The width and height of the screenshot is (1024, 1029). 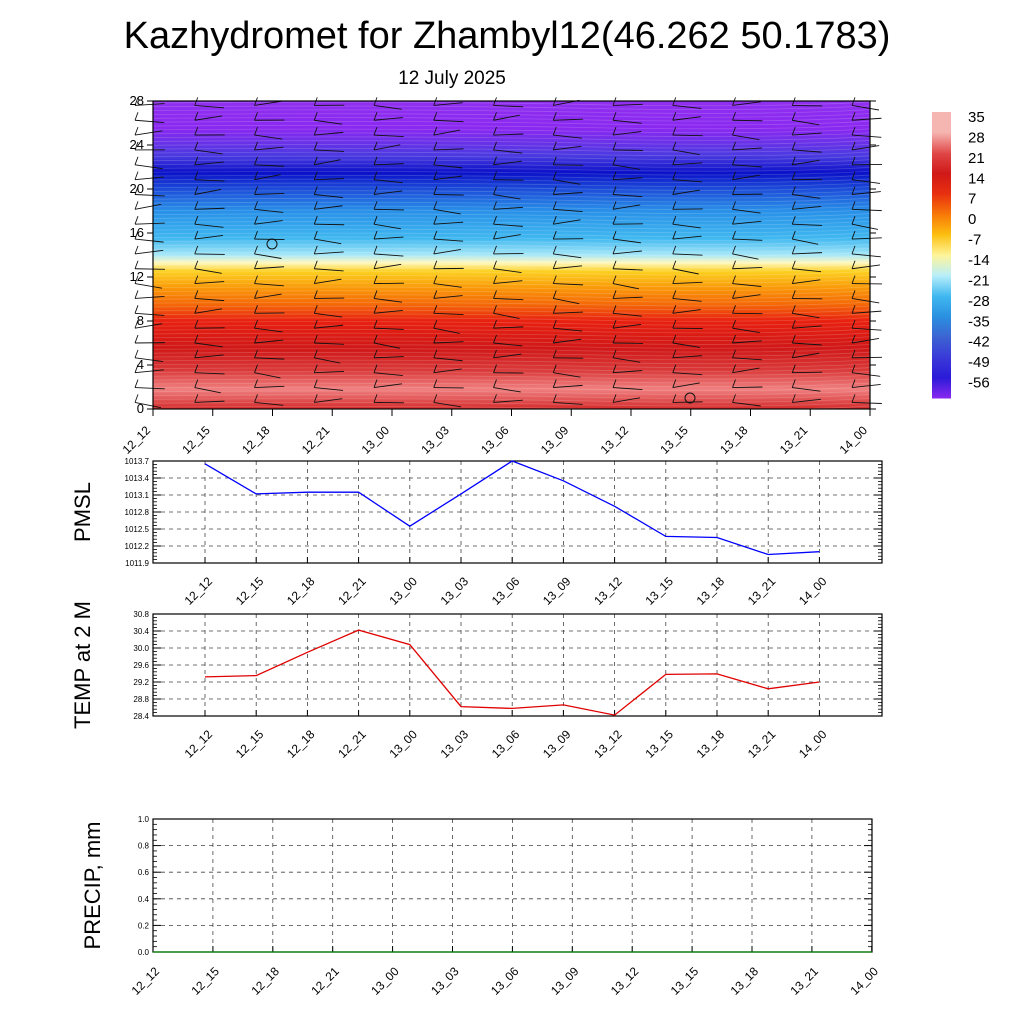 What do you see at coordinates (674, 440) in the screenshot?
I see `heatmap-xtick-label: 13_15` at bounding box center [674, 440].